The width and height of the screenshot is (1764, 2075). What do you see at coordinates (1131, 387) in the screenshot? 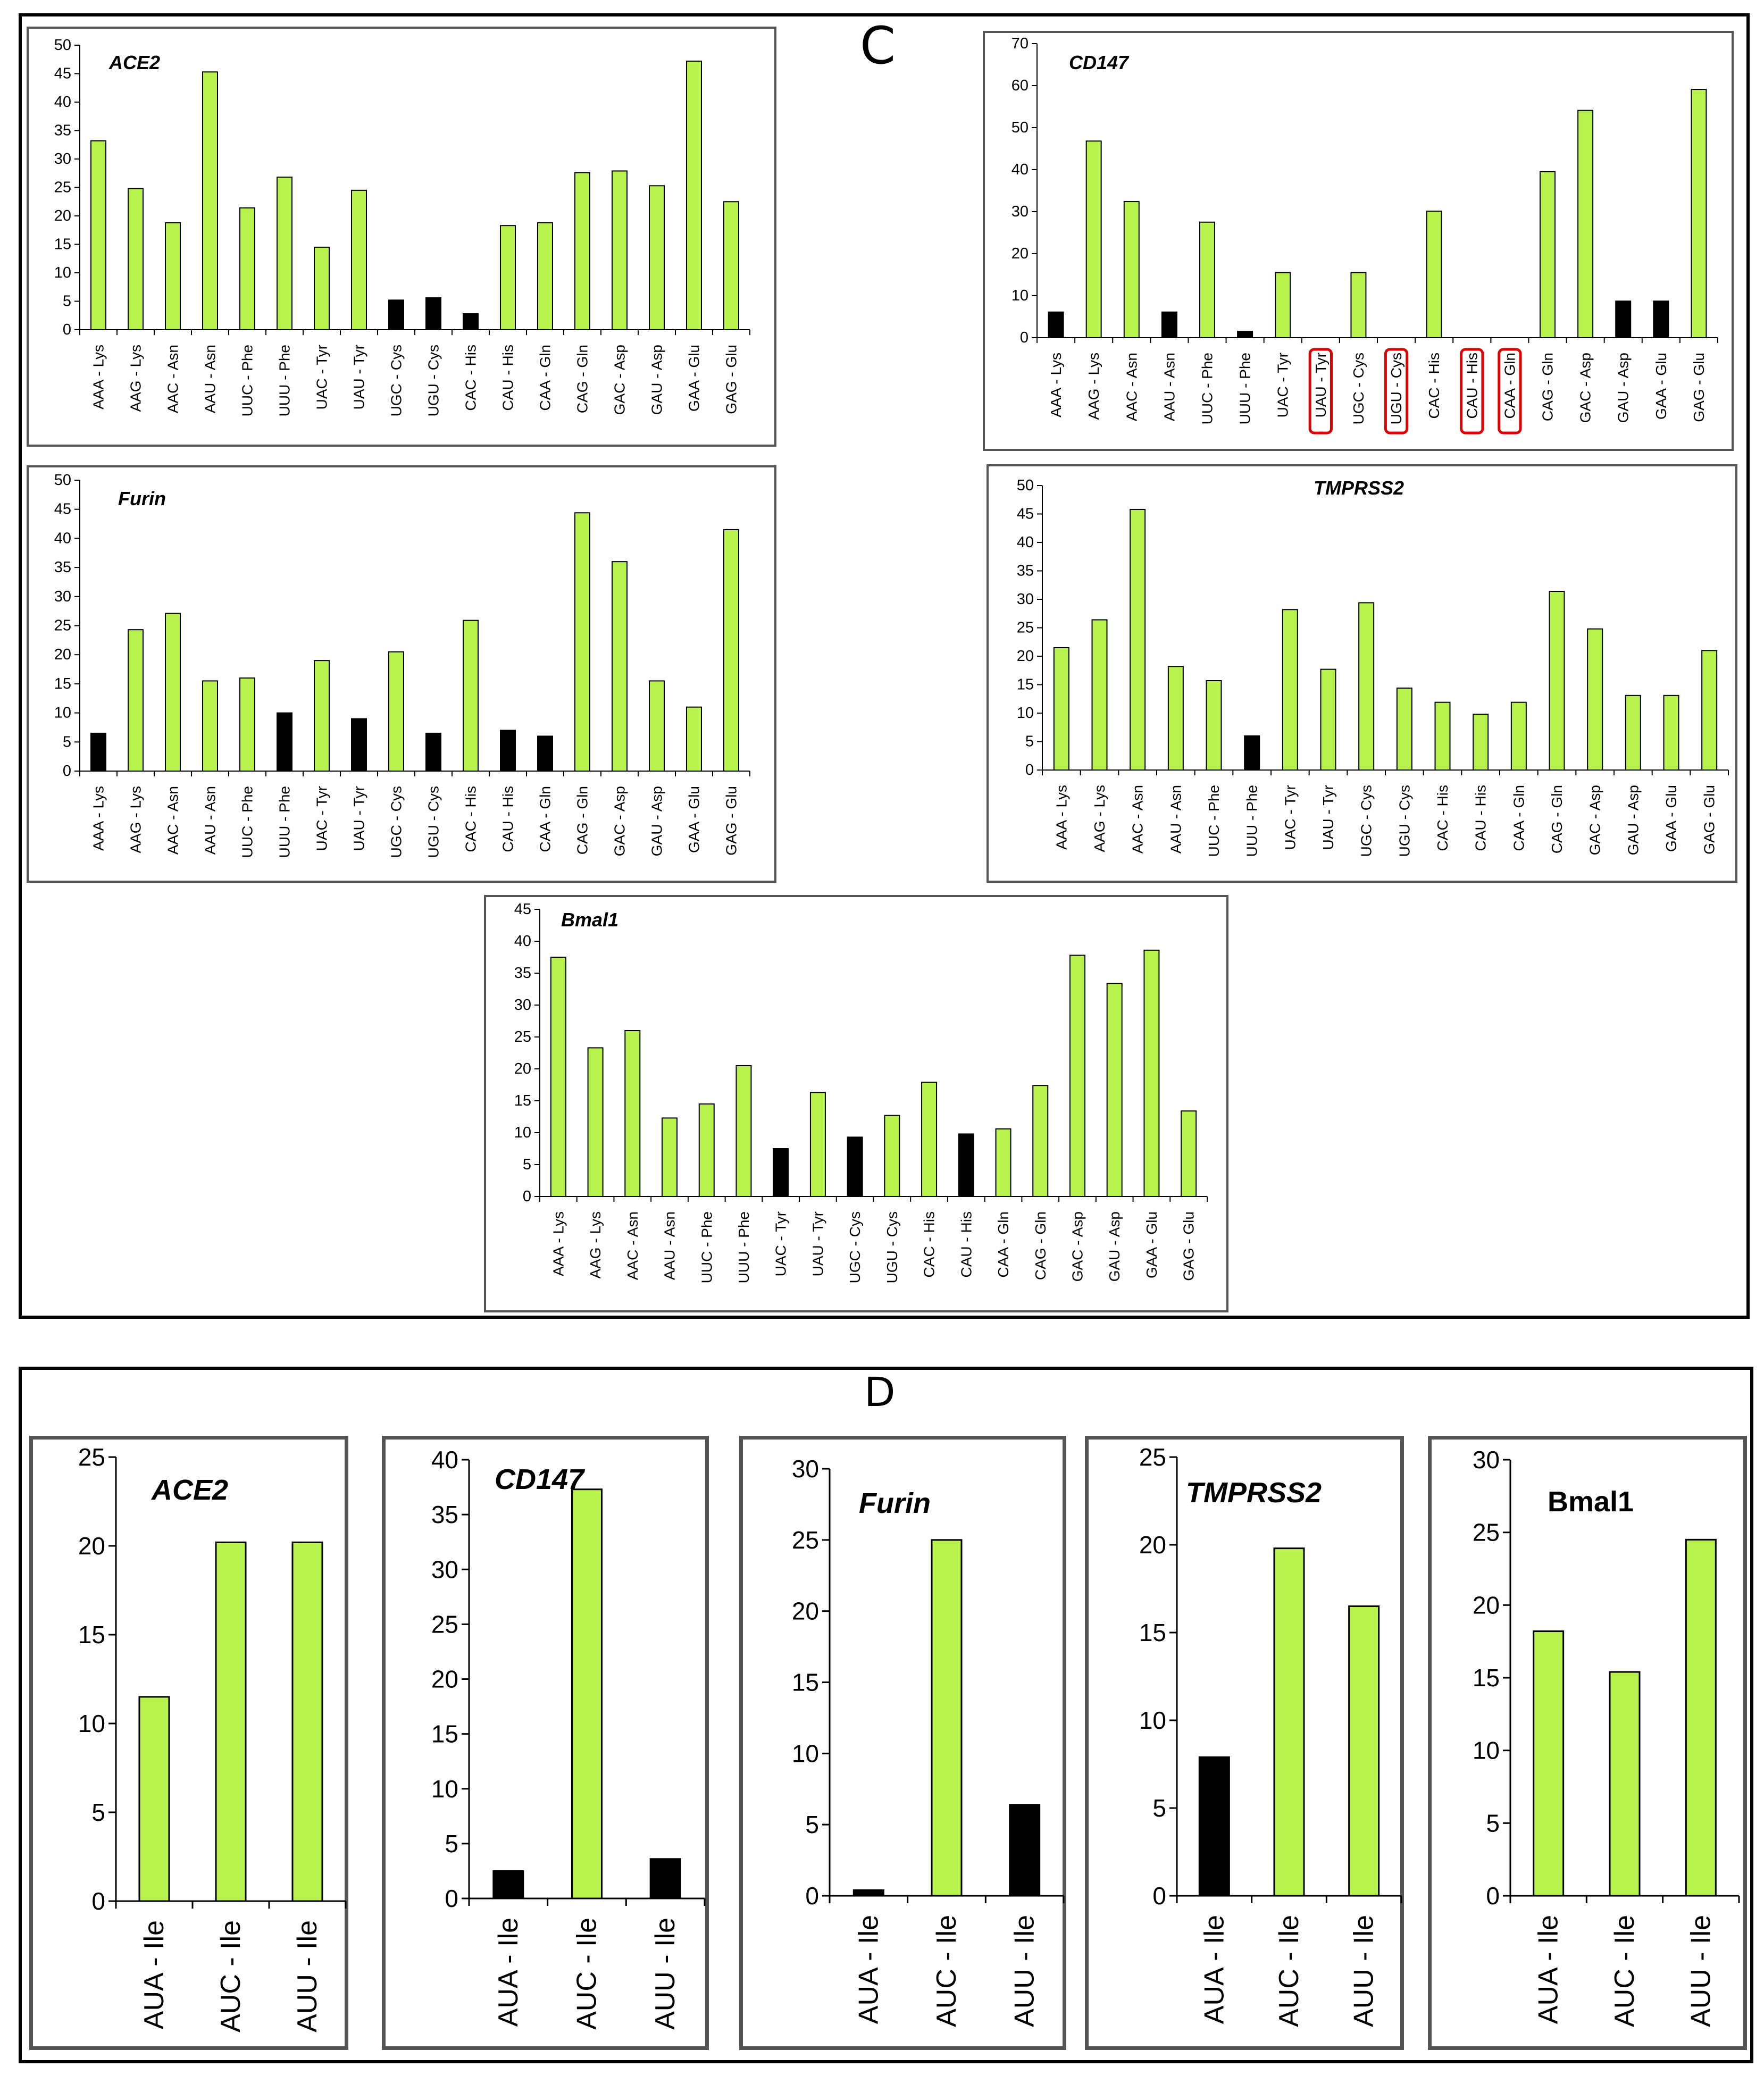
I see `x-tick-label: AAC - Asn` at bounding box center [1131, 387].